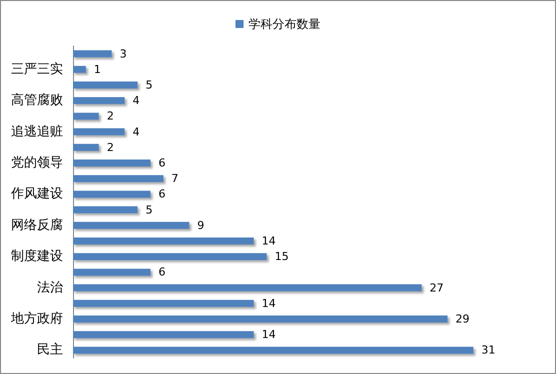 The width and height of the screenshot is (556, 374). What do you see at coordinates (50, 350) in the screenshot?
I see `y-tick-label: 民主` at bounding box center [50, 350].